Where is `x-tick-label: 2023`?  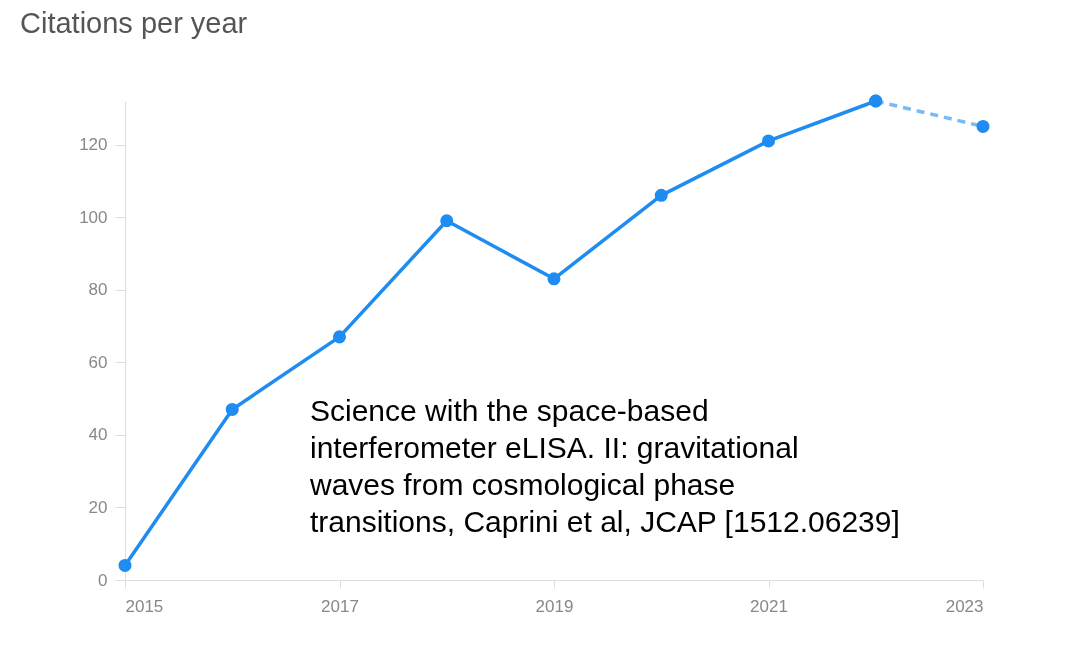 x-tick-label: 2023 is located at coordinates (964, 606).